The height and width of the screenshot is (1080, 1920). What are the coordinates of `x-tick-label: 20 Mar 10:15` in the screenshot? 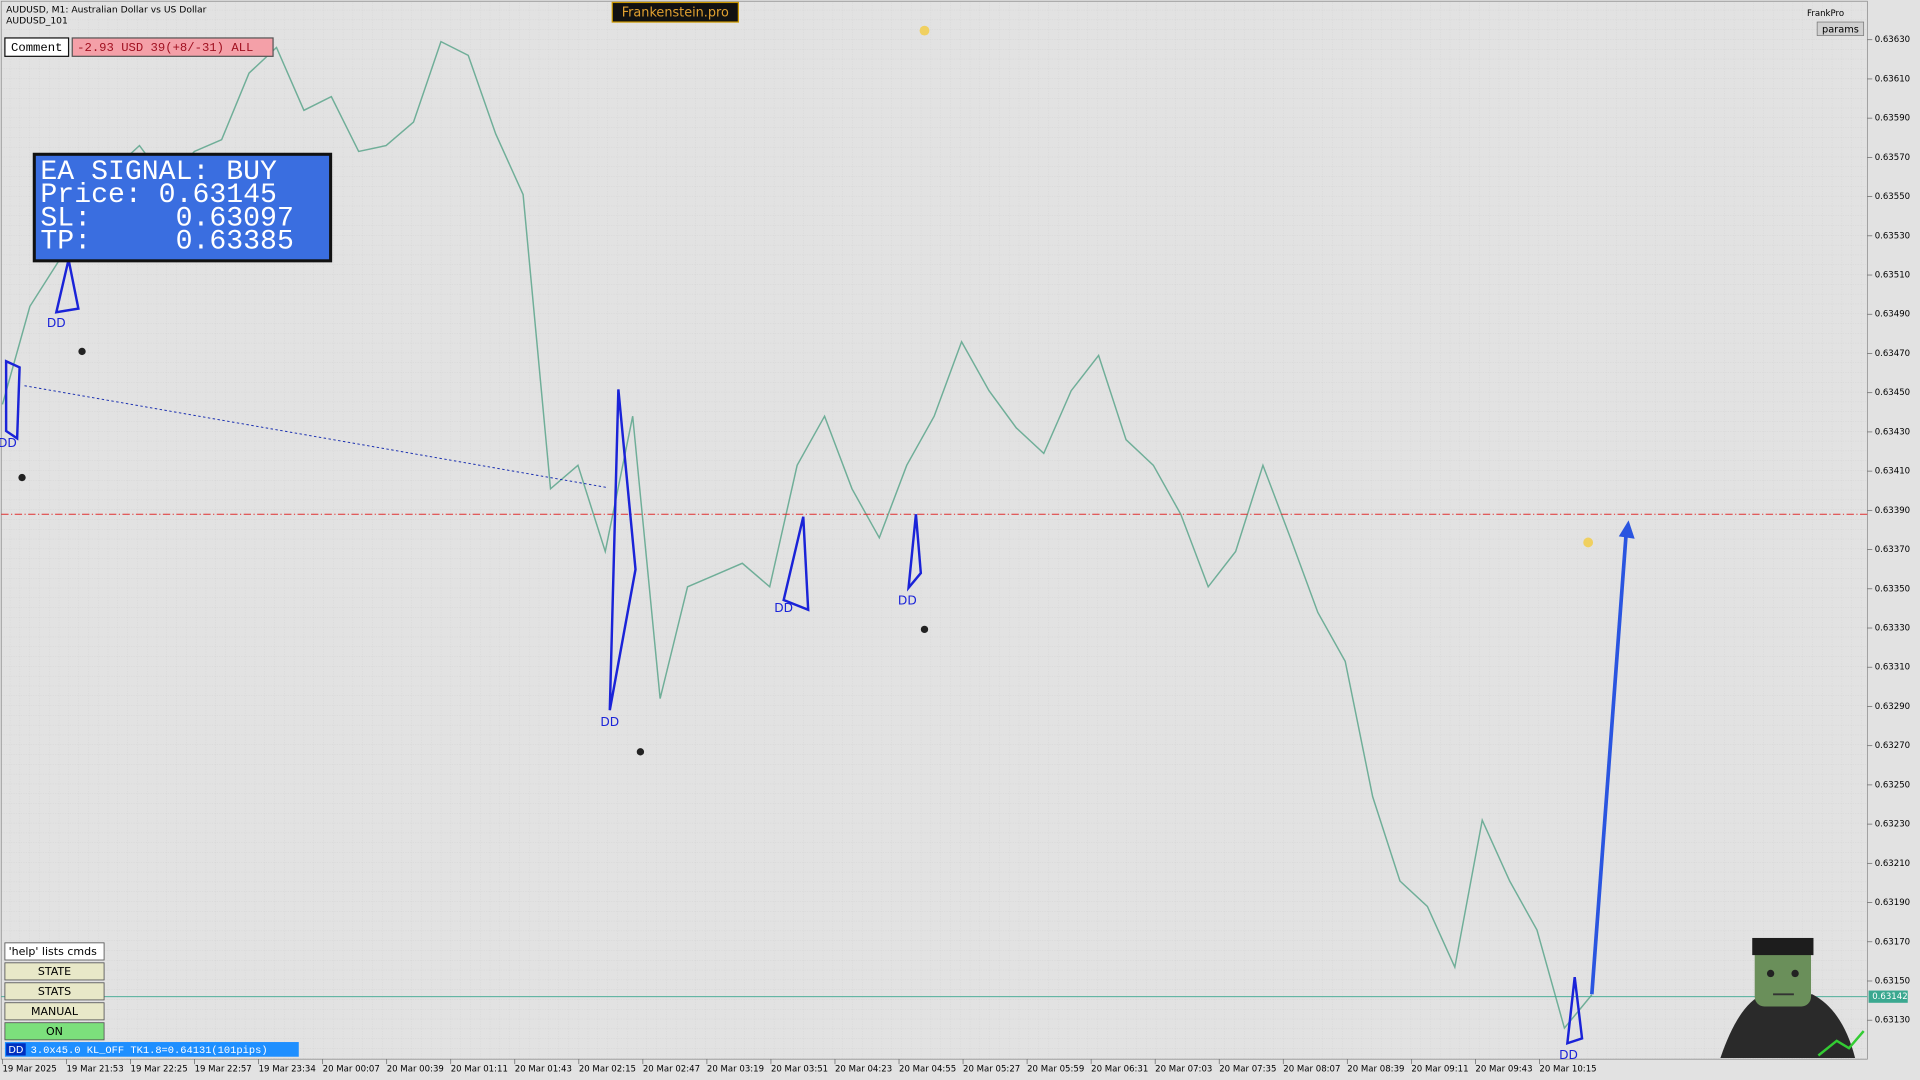 It's located at (1567, 1069).